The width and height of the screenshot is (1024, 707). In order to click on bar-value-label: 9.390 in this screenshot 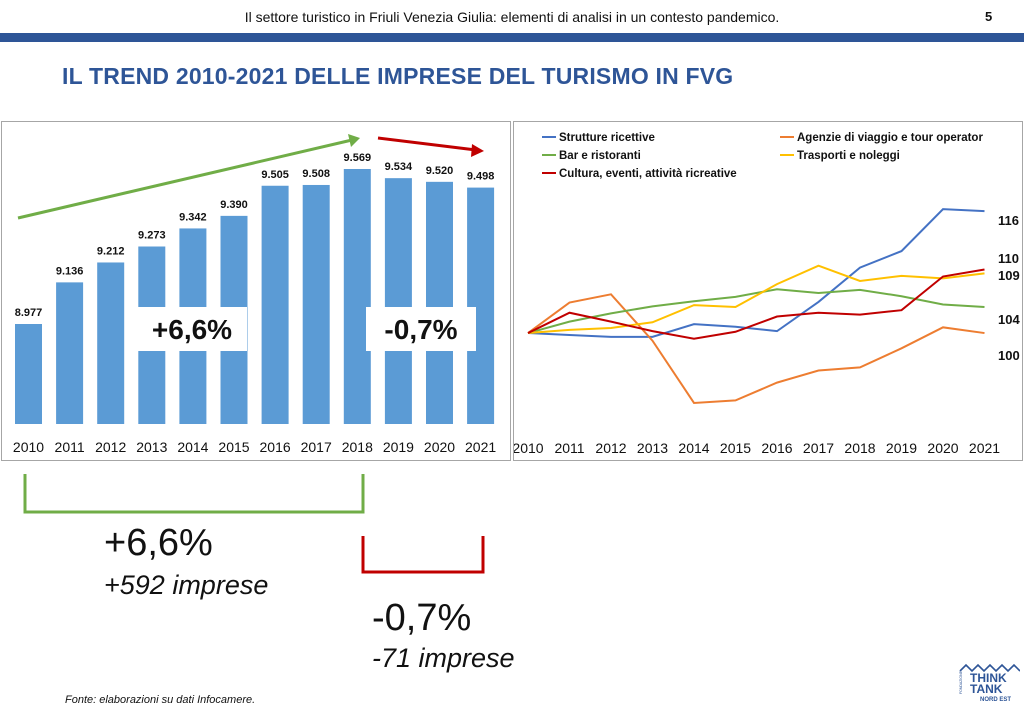, I will do `click(234, 205)`.